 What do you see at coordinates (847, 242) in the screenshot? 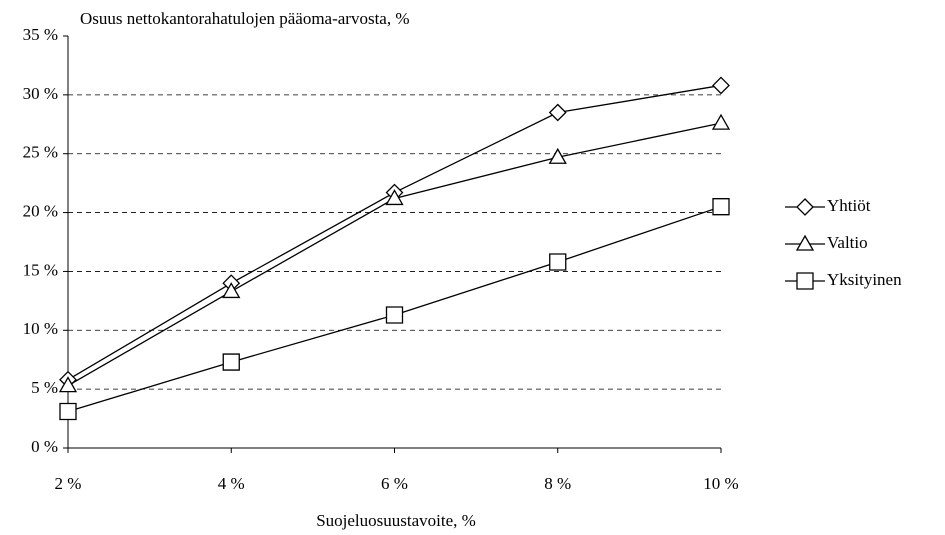
I see `legend-label: Valtio` at bounding box center [847, 242].